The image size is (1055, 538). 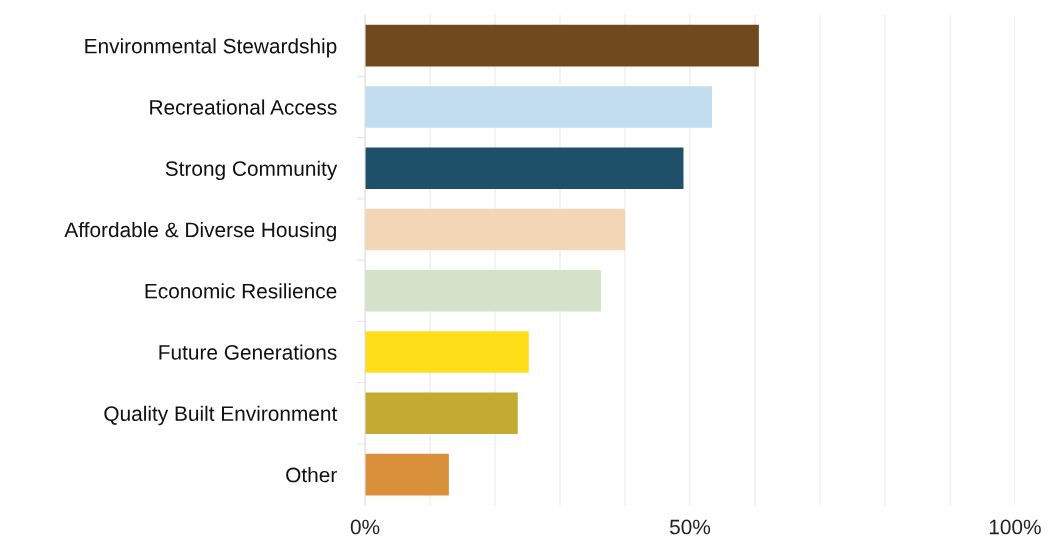 I want to click on y-tick-label: Future Generations, so click(x=248, y=352).